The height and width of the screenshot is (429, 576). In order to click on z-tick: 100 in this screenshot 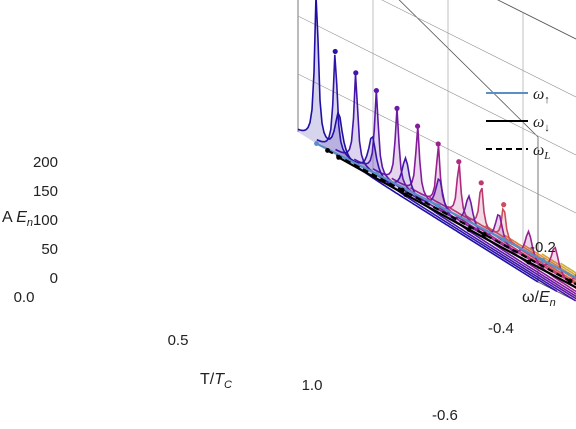, I will do `click(45, 220)`.